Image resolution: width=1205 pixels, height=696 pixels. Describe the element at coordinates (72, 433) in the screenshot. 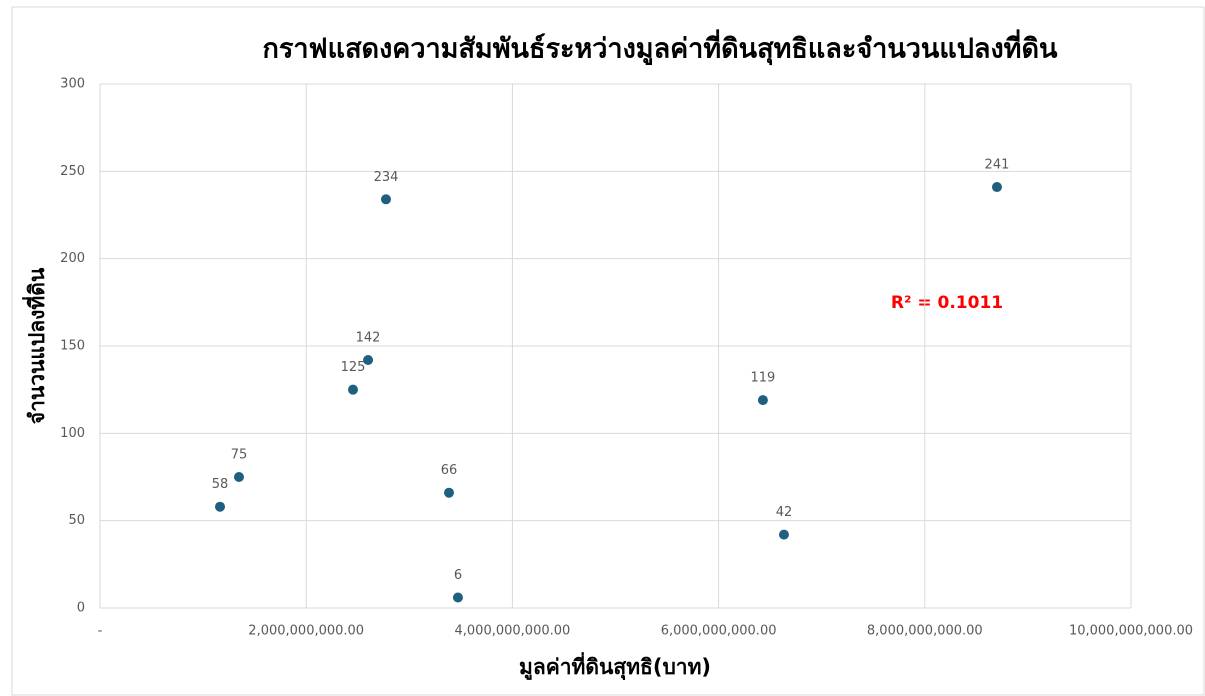

I see `y-tick-label: 100` at that location.